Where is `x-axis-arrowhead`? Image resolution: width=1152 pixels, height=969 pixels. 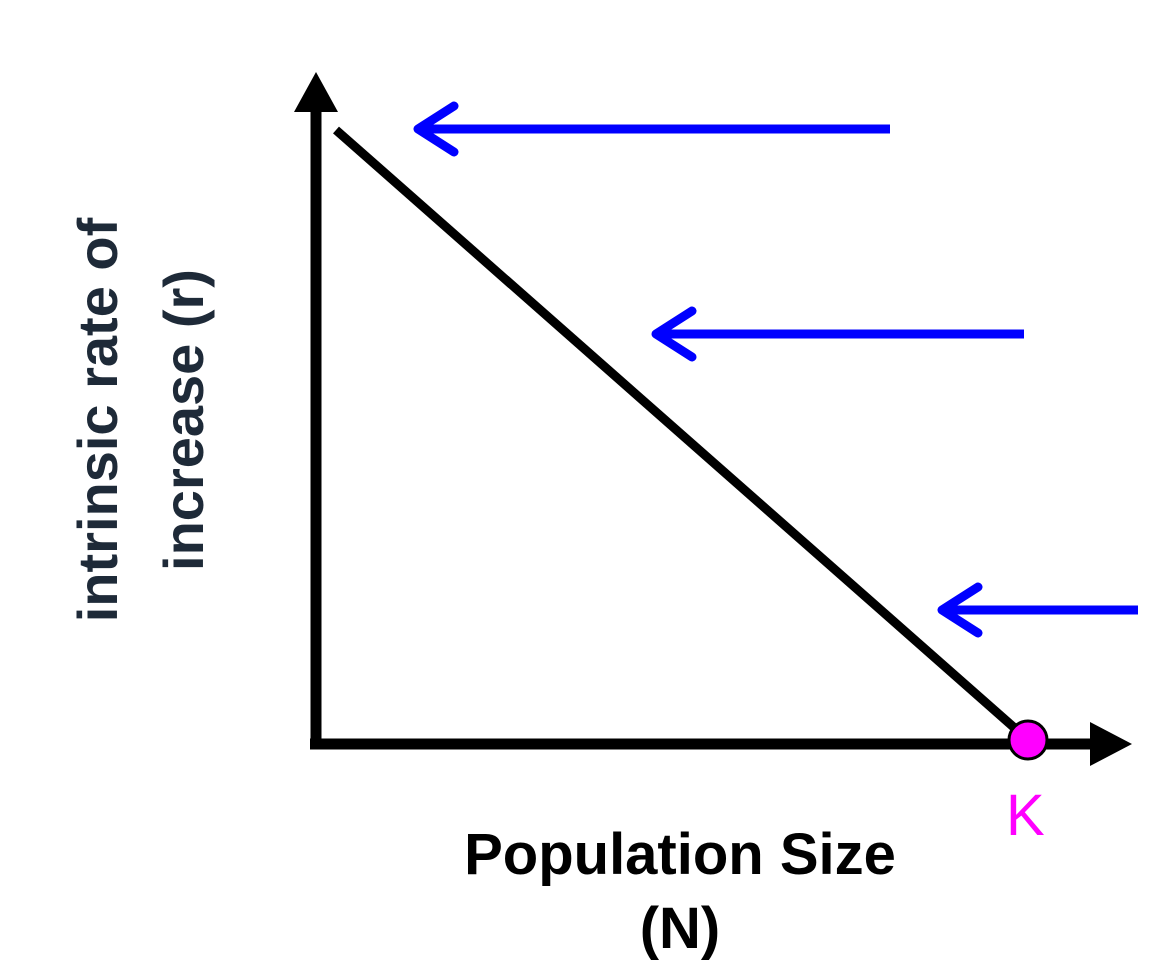
x-axis-arrowhead is located at coordinates (1111, 744).